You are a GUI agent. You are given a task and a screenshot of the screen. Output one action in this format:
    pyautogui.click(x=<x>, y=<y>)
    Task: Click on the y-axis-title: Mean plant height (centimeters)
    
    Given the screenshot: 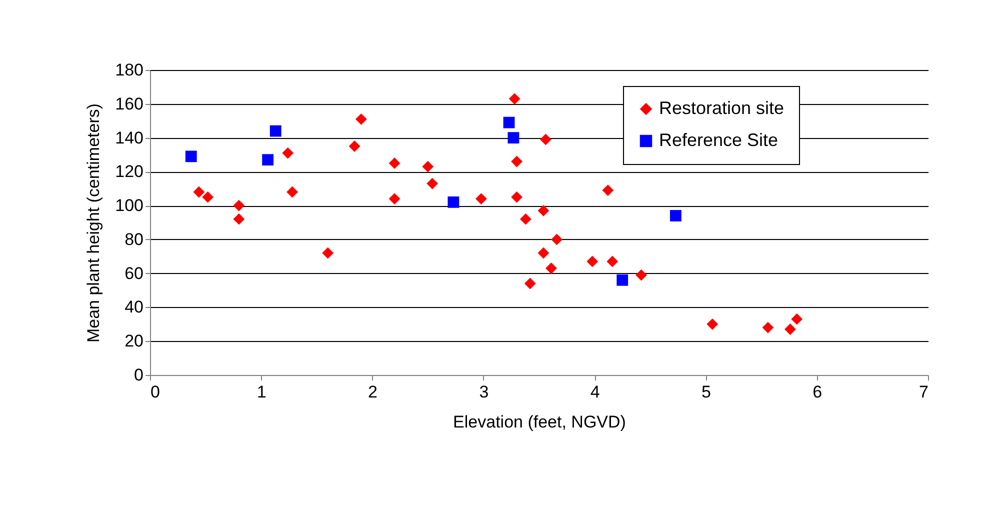 What is the action you would take?
    pyautogui.click(x=94, y=223)
    